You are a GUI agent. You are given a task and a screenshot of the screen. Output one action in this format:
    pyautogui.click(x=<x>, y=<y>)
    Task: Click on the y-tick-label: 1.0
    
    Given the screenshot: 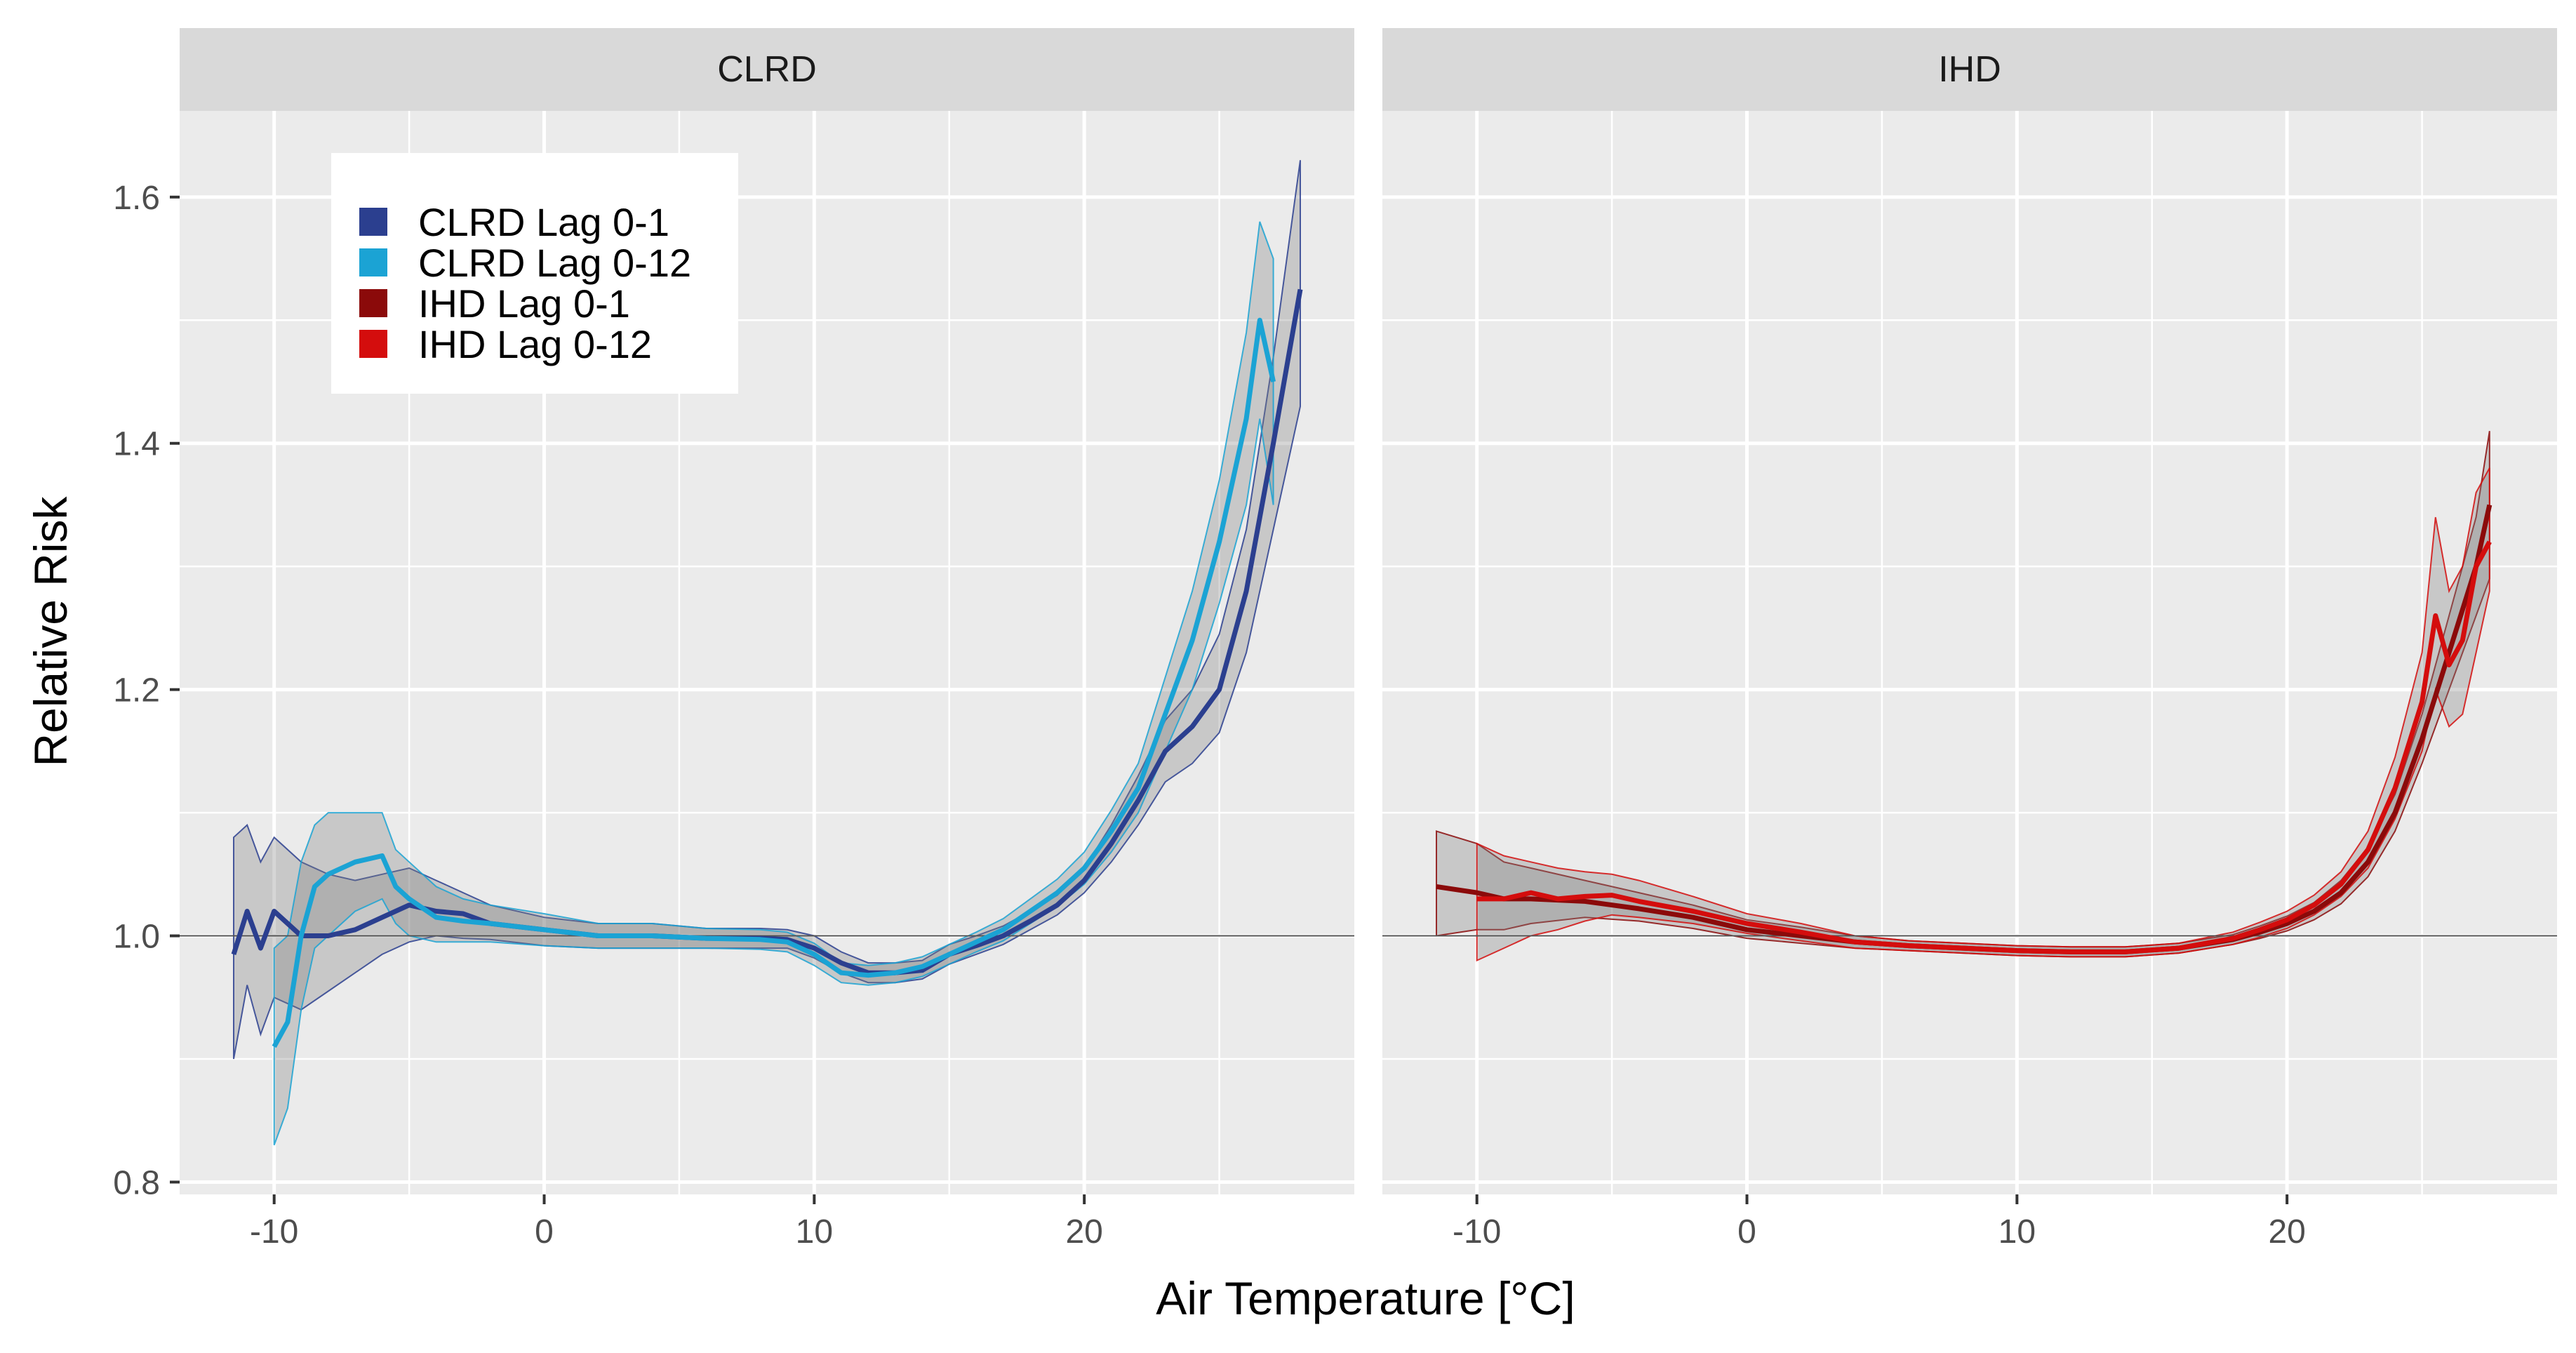 What is the action you would take?
    pyautogui.click(x=136, y=937)
    